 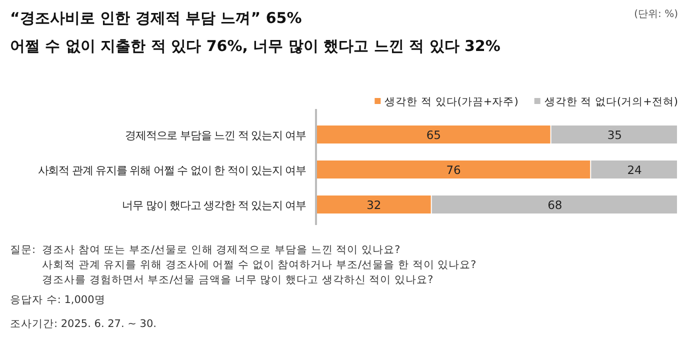 What do you see at coordinates (215, 135) in the screenshot?
I see `category: 경제적으로 부담을 느낀 적 있는지 여부` at bounding box center [215, 135].